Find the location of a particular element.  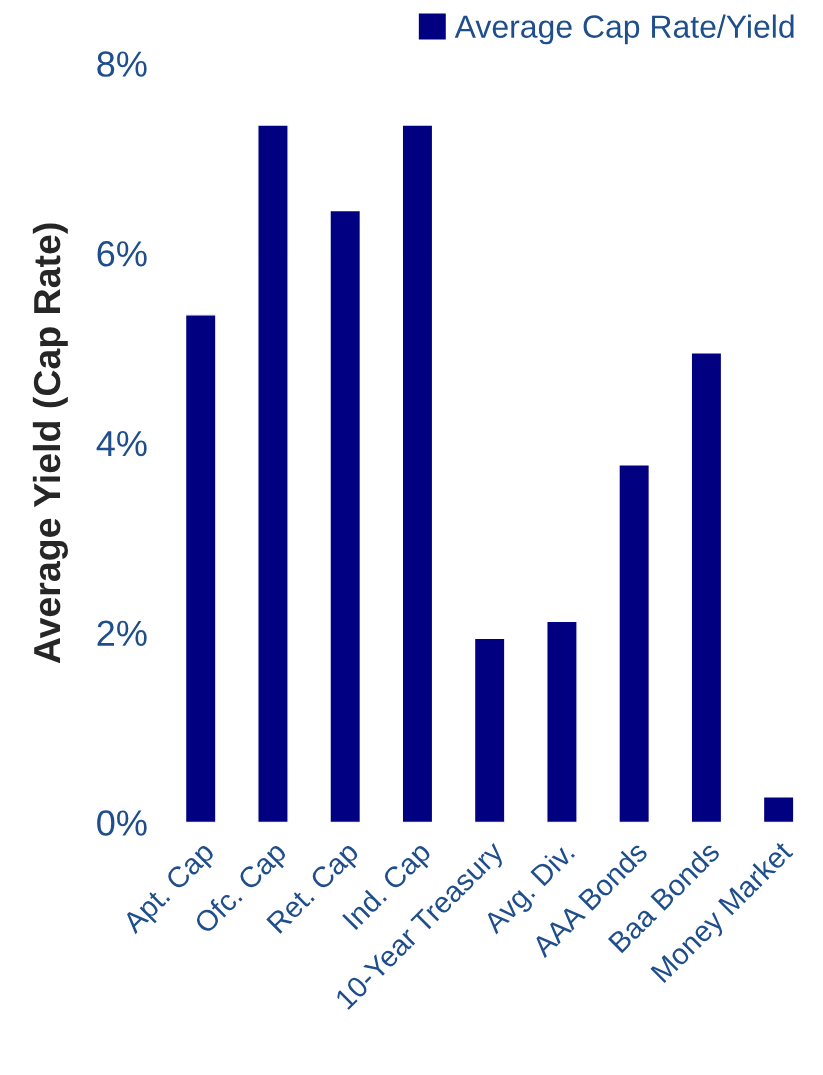

y-tick-label: 4% is located at coordinates (121, 443).